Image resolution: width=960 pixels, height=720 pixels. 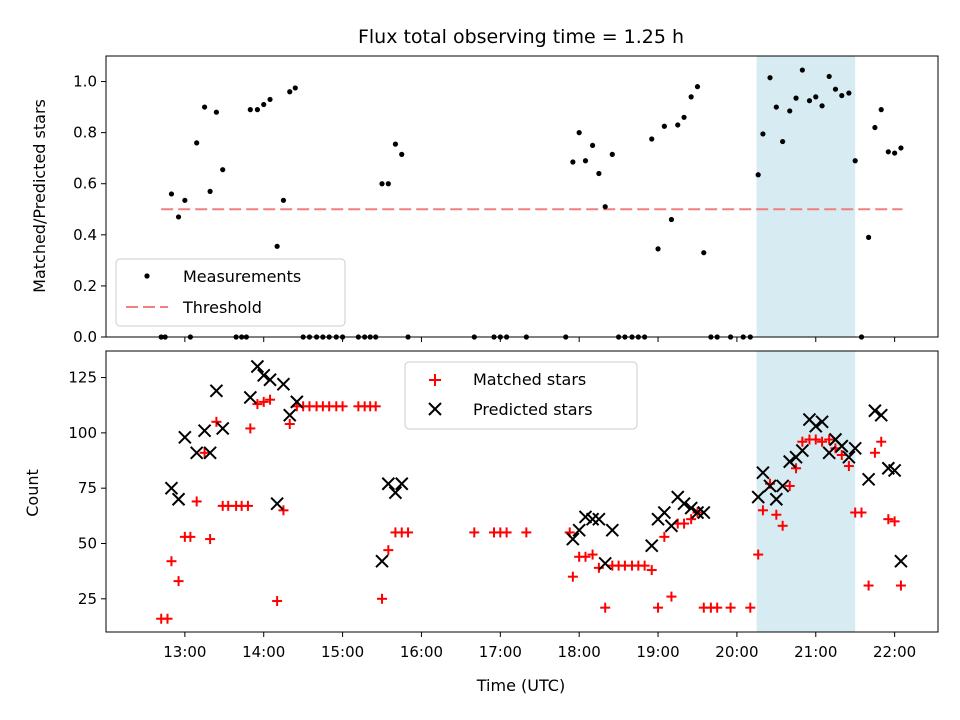 I want to click on legend-predicted-label: Predicted stars, so click(x=533, y=409).